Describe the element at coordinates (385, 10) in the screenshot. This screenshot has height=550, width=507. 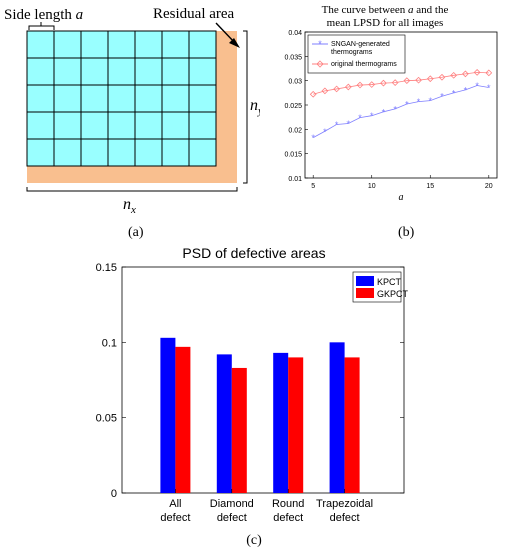
I see `chart-b-title-line1: The curve between a and the` at that location.